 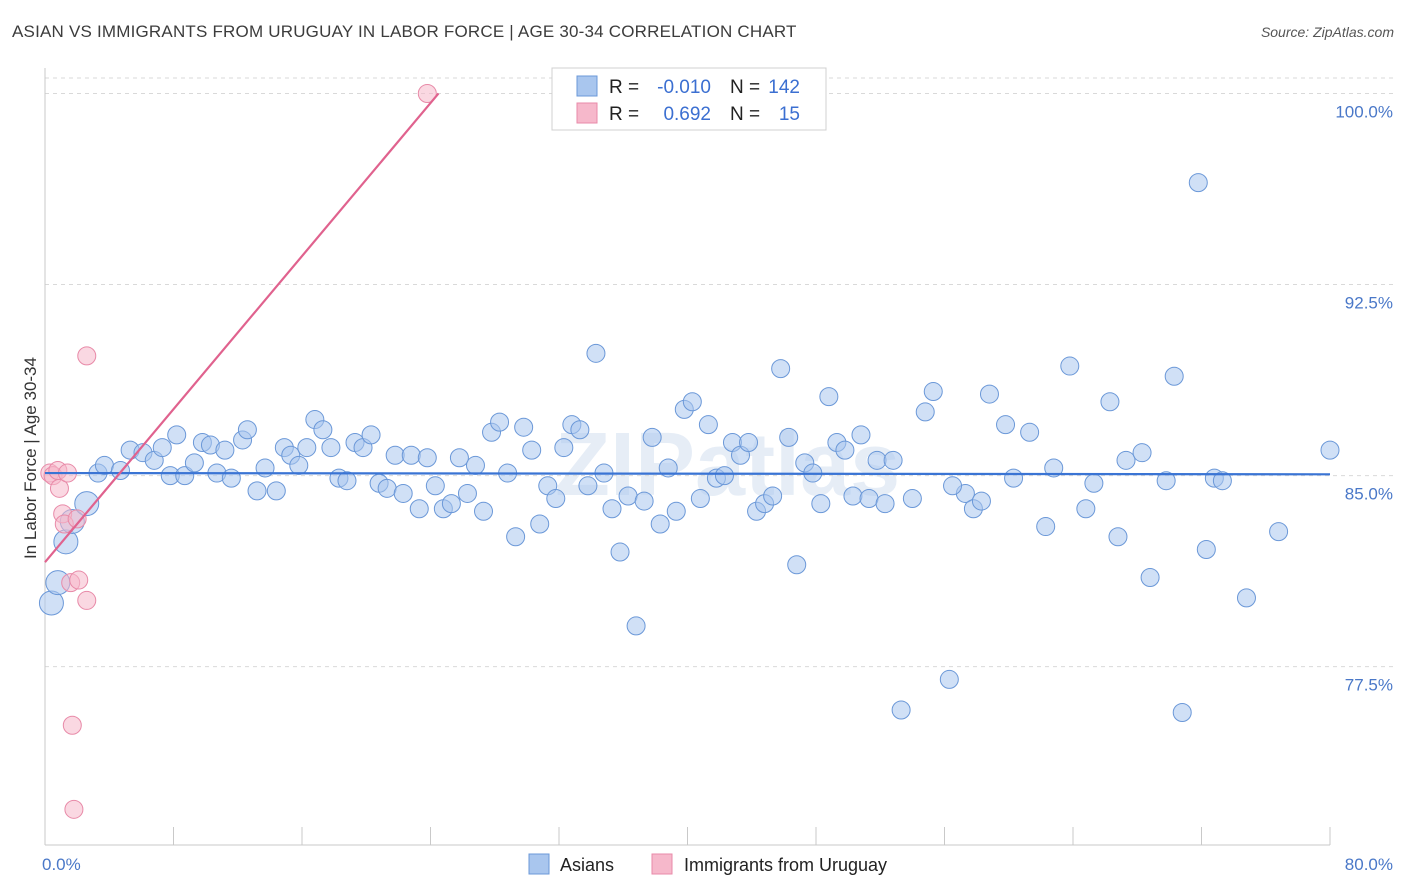 I want to click on source-credit: Source: ZipAtlas.com, so click(x=1327, y=32).